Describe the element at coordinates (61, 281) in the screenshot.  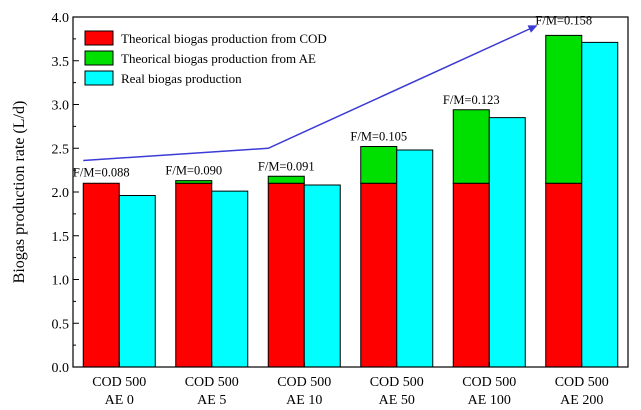
I see `y-tick-label: 1.0` at that location.